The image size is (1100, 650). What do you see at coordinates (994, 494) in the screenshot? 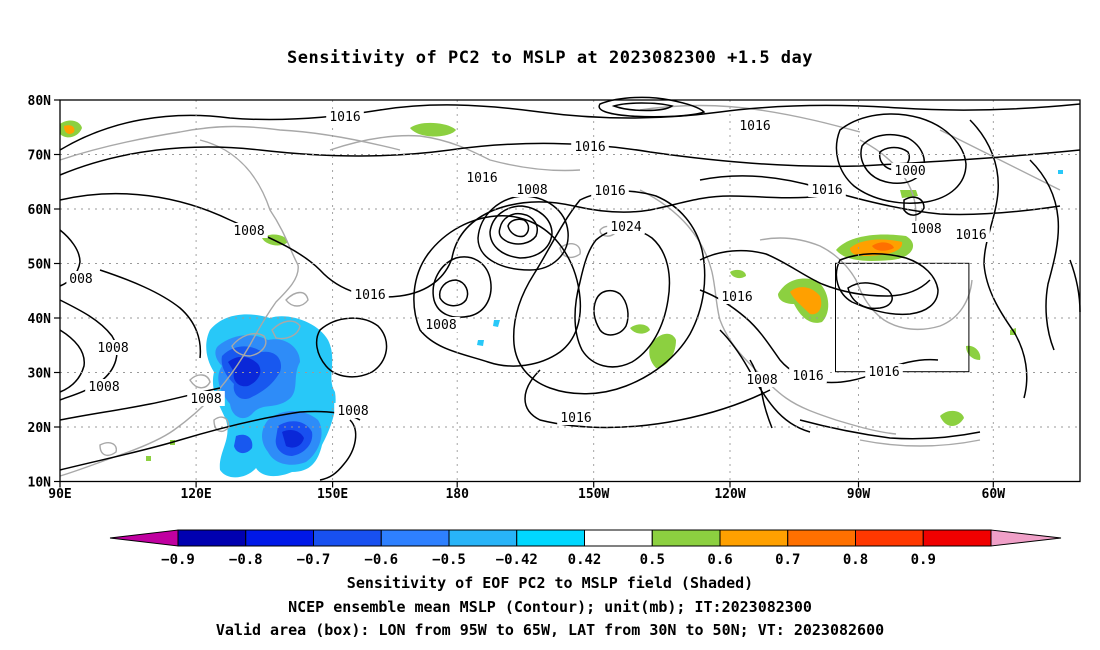
I see `lon-label: 60W` at bounding box center [994, 494].